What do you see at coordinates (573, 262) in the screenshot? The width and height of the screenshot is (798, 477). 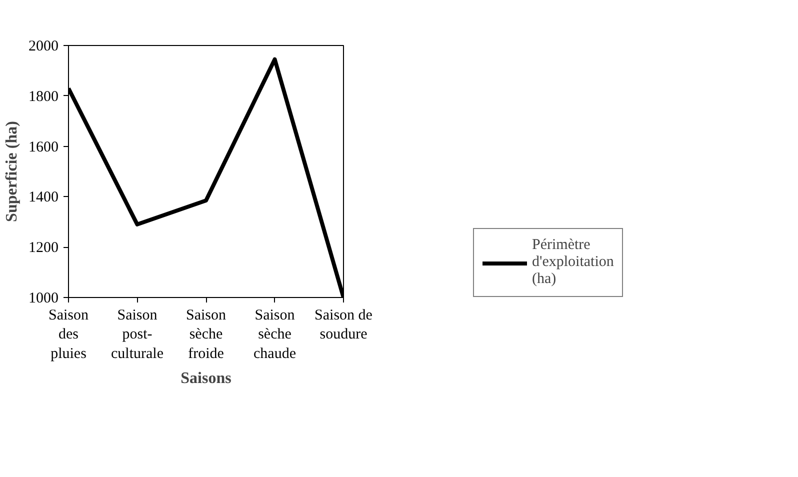 I see `legend-label: Périmètre d'exploitation (ha)` at bounding box center [573, 262].